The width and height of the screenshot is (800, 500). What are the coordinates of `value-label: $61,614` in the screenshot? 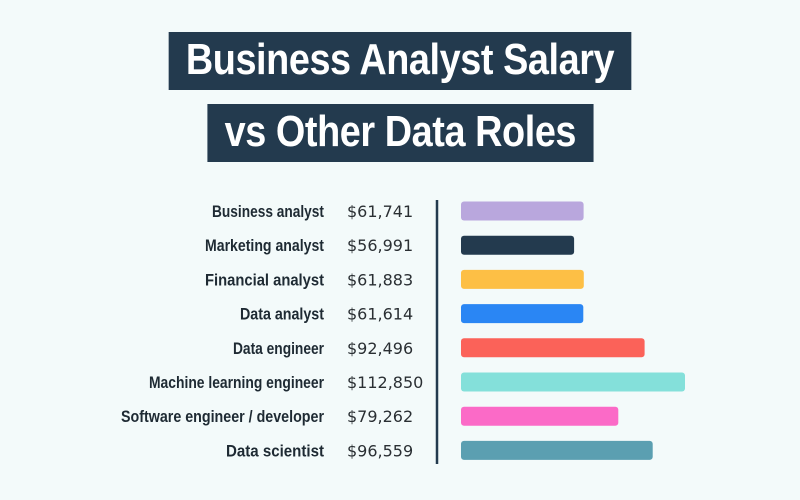 It's located at (380, 314).